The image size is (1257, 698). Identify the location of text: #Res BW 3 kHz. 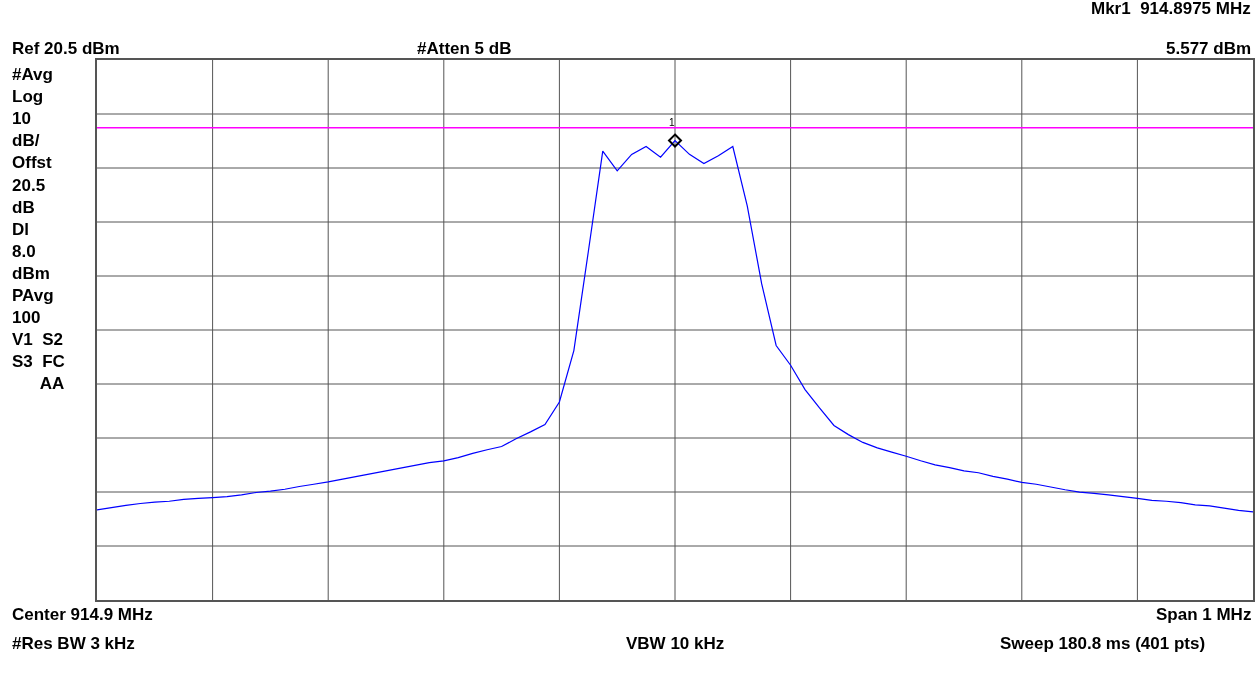
(73, 643).